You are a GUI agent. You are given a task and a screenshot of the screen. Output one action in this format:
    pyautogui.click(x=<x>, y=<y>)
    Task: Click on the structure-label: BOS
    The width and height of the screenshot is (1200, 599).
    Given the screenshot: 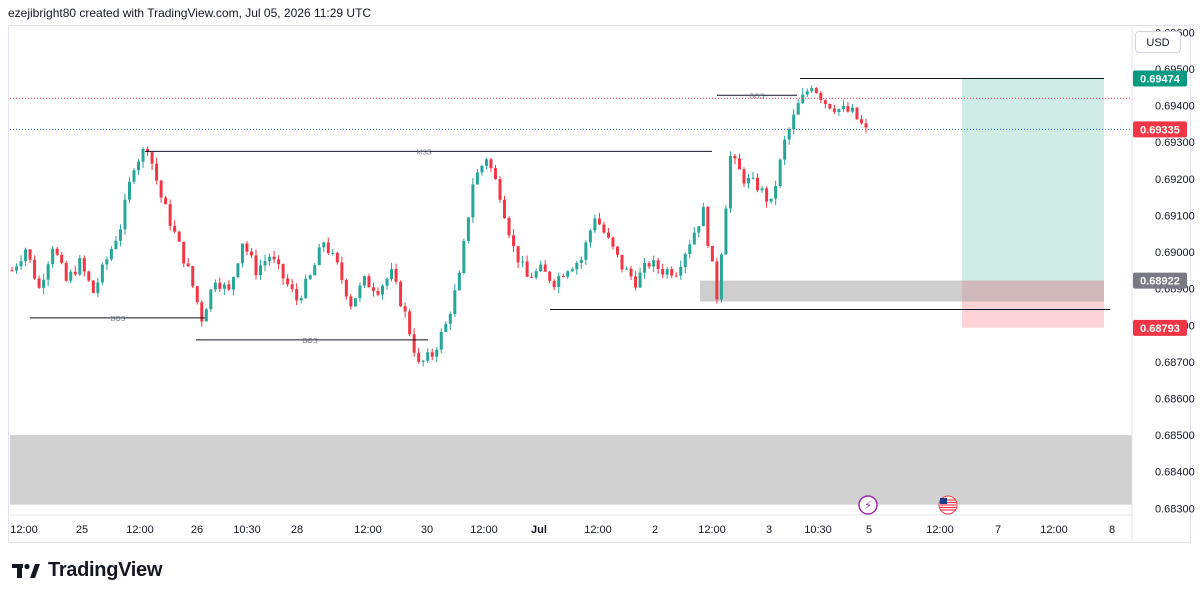 What is the action you would take?
    pyautogui.click(x=757, y=96)
    